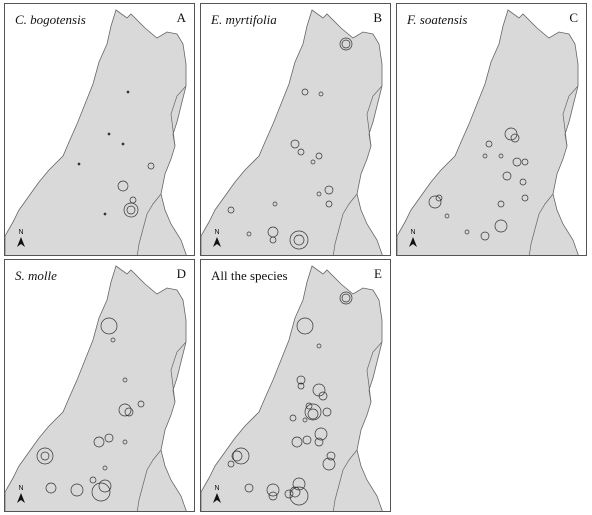  What do you see at coordinates (437, 19) in the screenshot?
I see `panel-title: F. soatensis` at bounding box center [437, 19].